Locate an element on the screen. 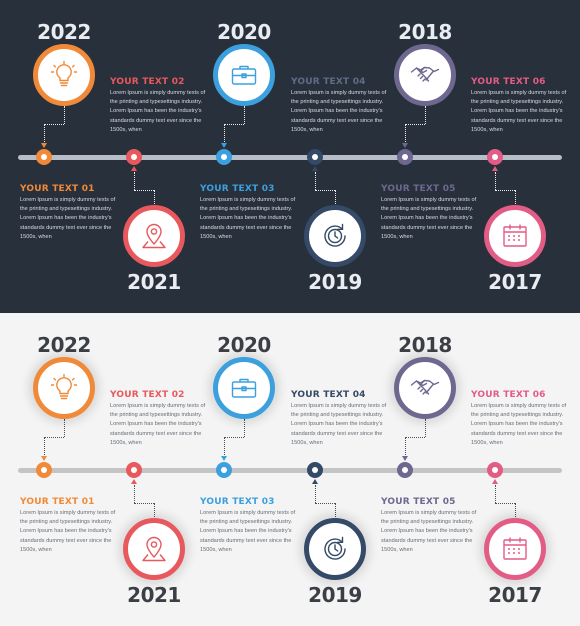 The image size is (580, 626). milestone-5-title: YOUR TEXT 05 is located at coordinates (418, 502).